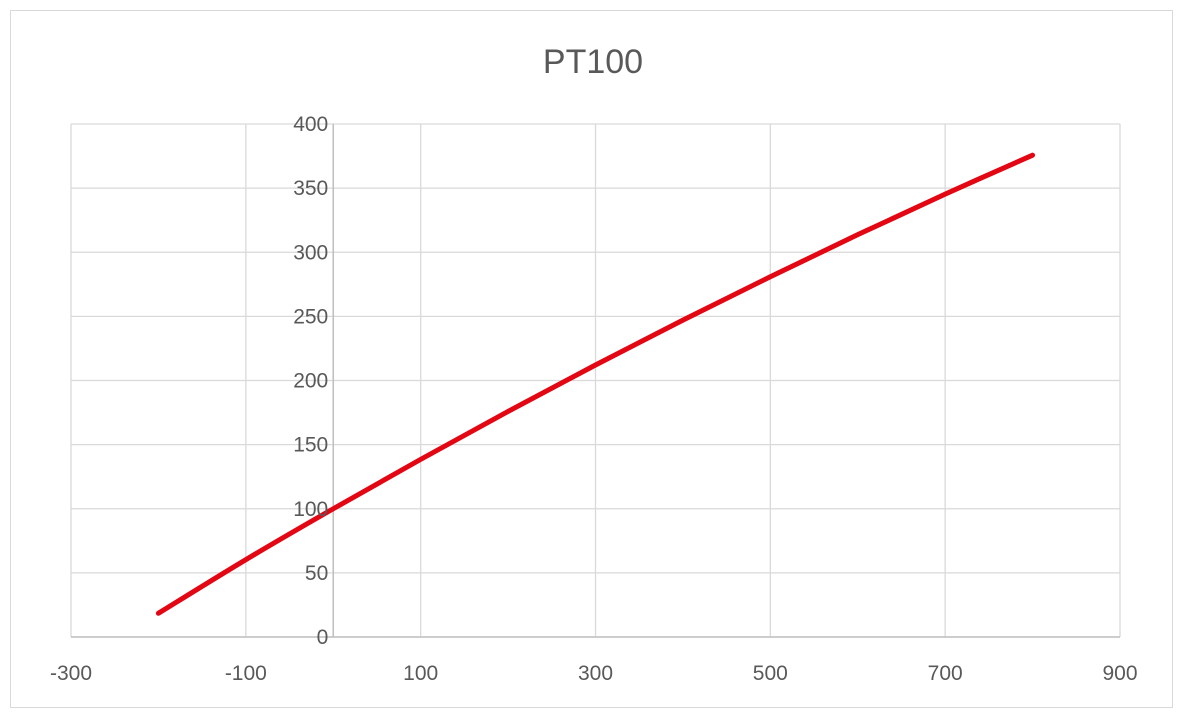  I want to click on y-tick-label: 0, so click(323, 637).